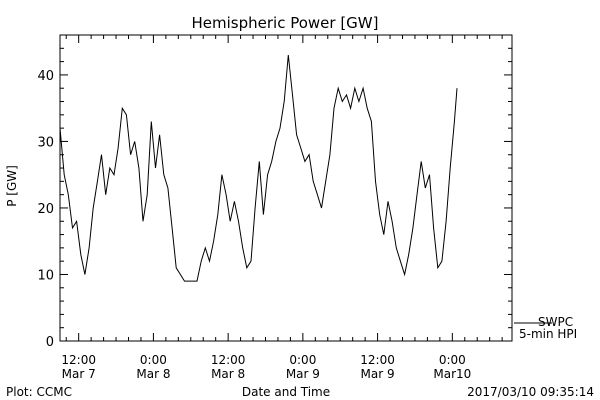 The width and height of the screenshot is (600, 400). Describe the element at coordinates (45, 209) in the screenshot. I see `y-tick-label: 20` at that location.